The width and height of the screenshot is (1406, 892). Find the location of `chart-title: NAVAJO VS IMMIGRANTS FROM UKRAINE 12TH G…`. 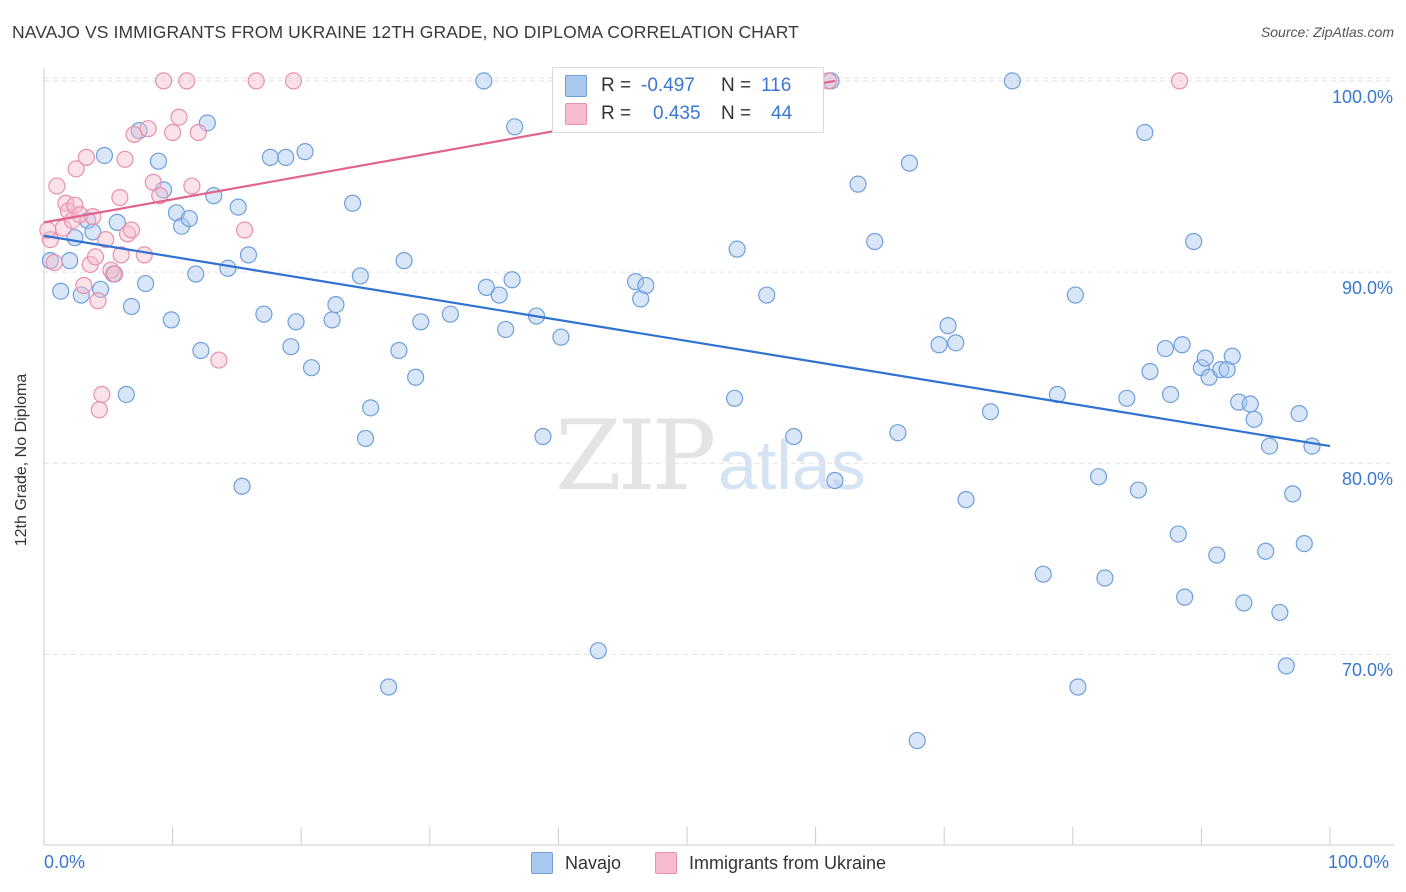

chart-title: NAVAJO VS IMMIGRANTS FROM UKRAINE 12TH G… is located at coordinates (405, 32).